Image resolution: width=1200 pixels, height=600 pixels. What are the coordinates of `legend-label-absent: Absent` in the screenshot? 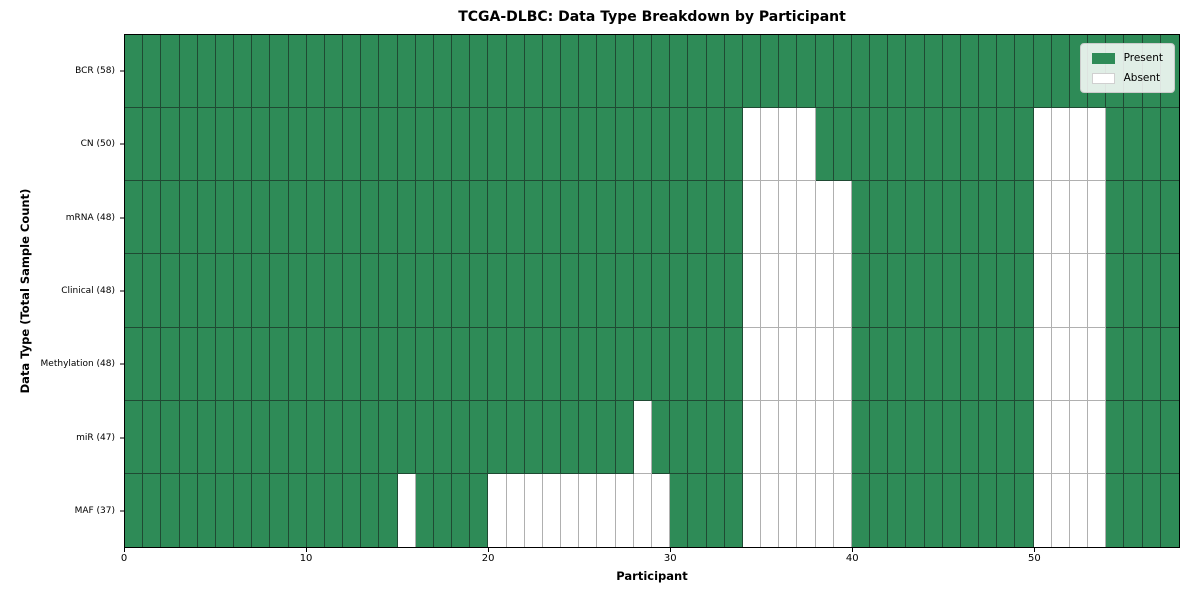 It's located at (1142, 78).